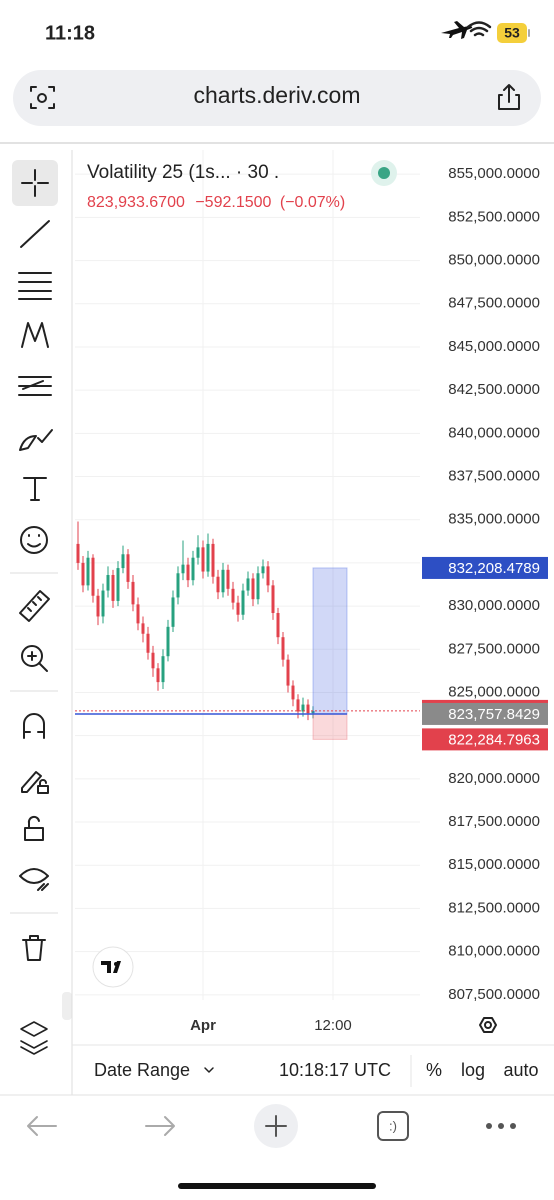 The width and height of the screenshot is (554, 1200). I want to click on battery, so click(512, 33).